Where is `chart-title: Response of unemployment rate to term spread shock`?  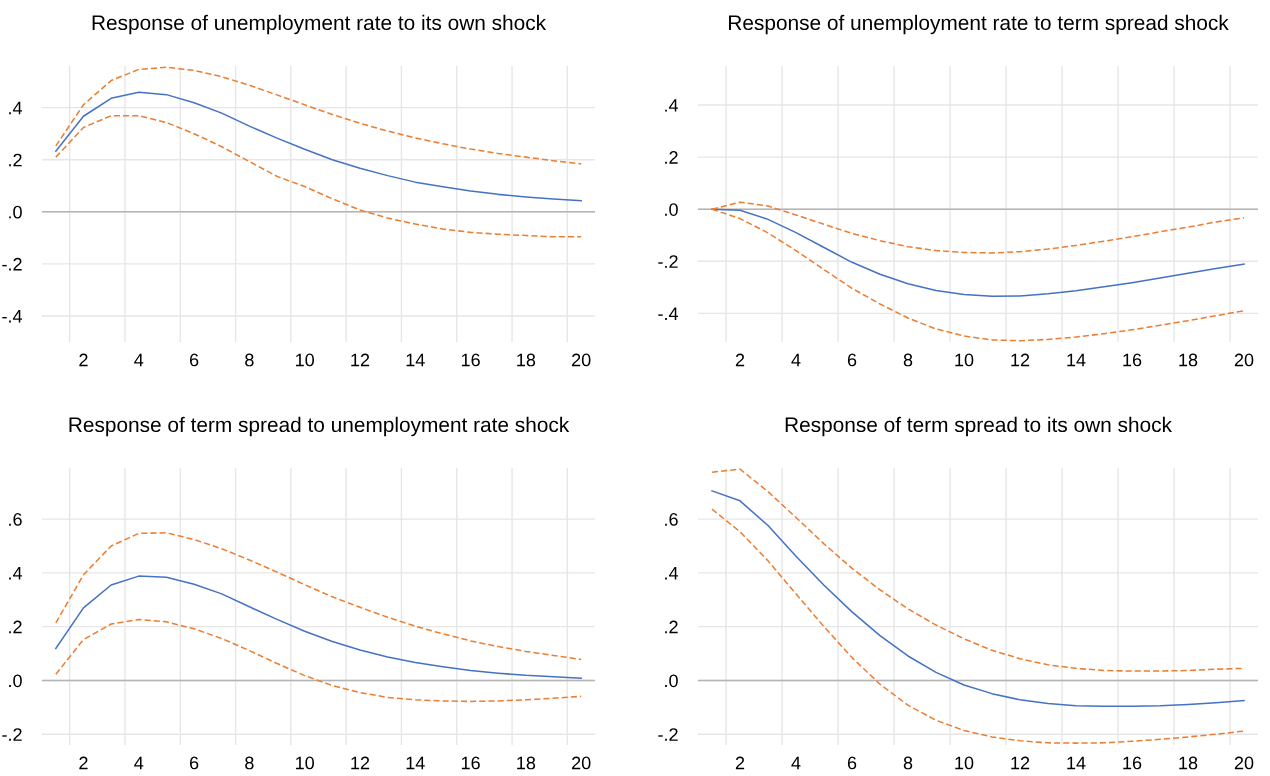
chart-title: Response of unemployment rate to term spread shock is located at coordinates (979, 24).